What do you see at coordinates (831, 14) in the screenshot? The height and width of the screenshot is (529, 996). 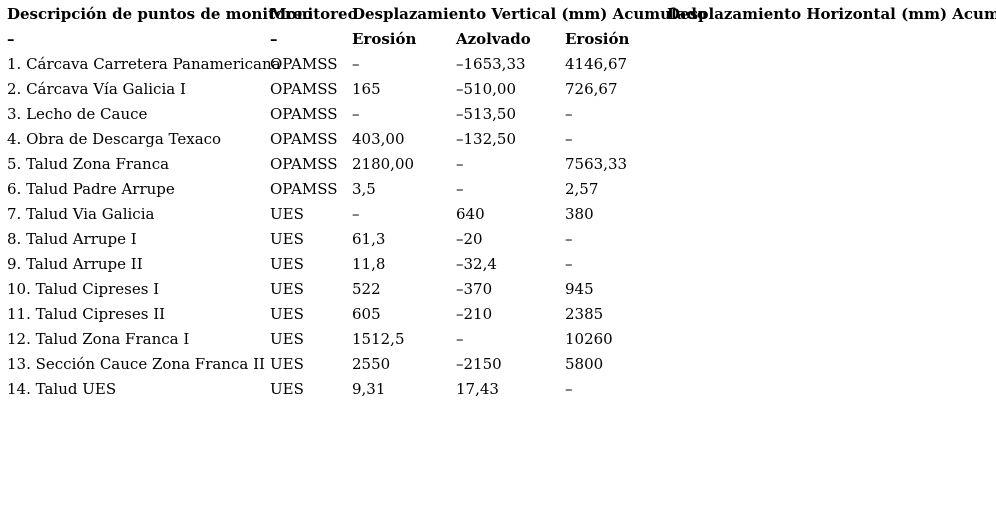 I see `header-horizontal-group: Desplazamiento Horizontal (mm) Acumulado` at bounding box center [831, 14].